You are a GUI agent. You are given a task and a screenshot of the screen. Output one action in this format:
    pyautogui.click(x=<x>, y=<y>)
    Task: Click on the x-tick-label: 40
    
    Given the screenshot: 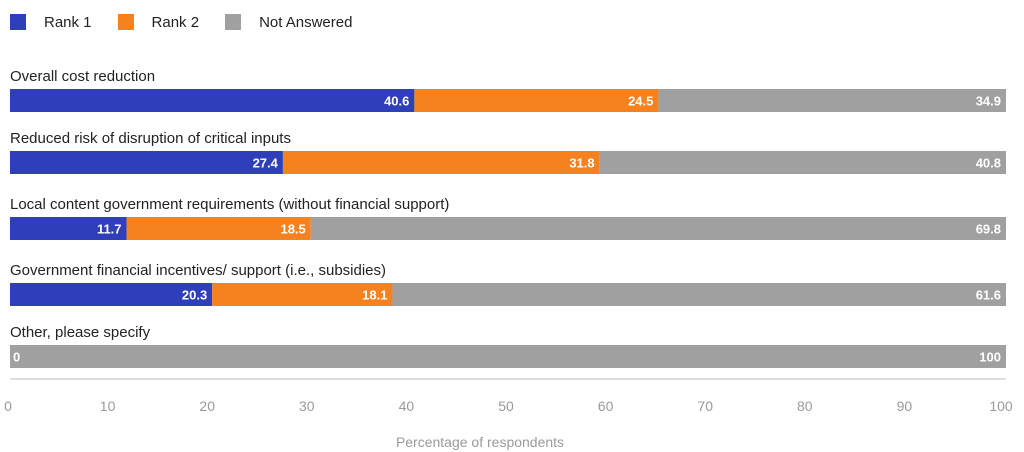 What is the action you would take?
    pyautogui.click(x=407, y=406)
    